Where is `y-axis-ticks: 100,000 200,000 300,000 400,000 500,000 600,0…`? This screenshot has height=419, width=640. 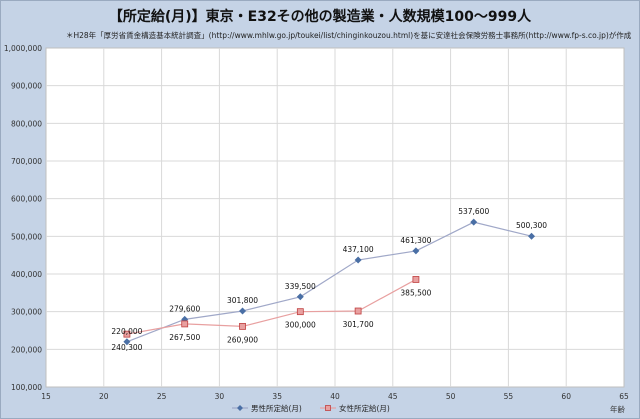
y-axis-ticks: 100,000 200,000 300,000 400,000 500,000 600,0… is located at coordinates (23, 218).